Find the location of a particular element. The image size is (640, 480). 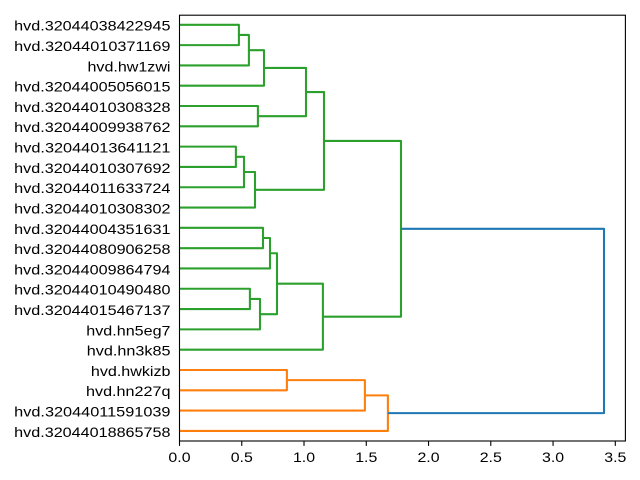

svg-text: hvd.hwkizb is located at coordinates (131, 371).